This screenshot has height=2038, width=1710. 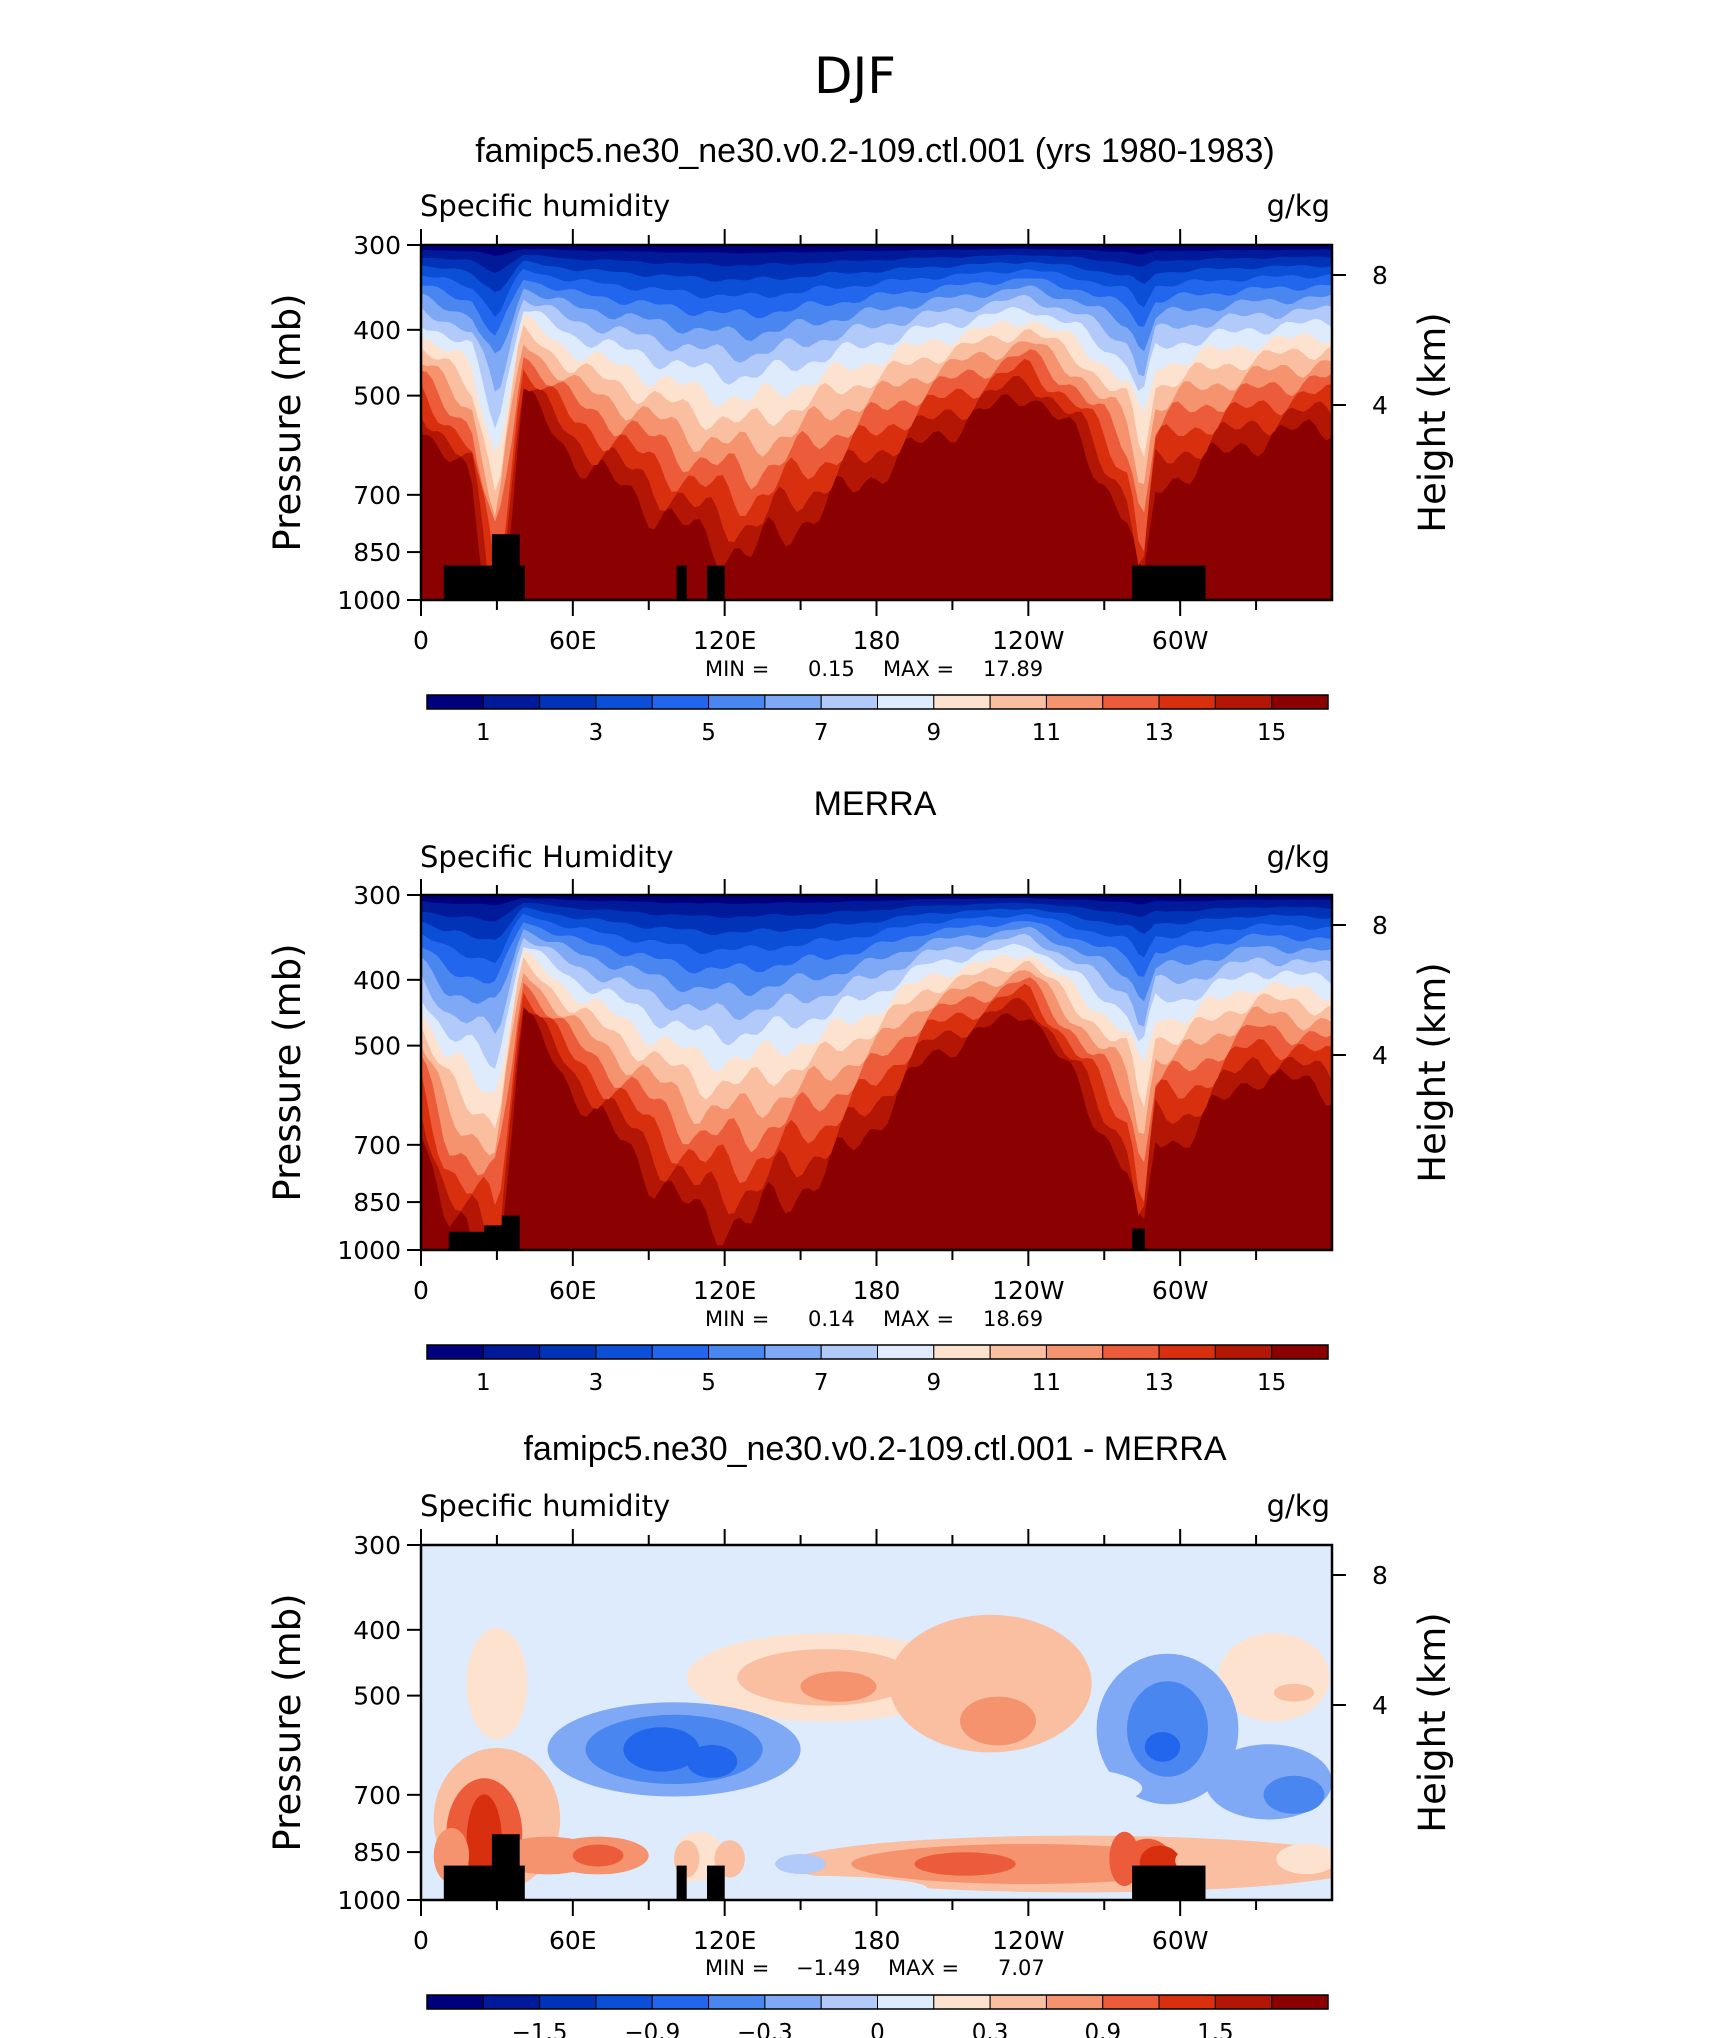 I want to click on panel-diff-max-label: MAX =, so click(x=923, y=1968).